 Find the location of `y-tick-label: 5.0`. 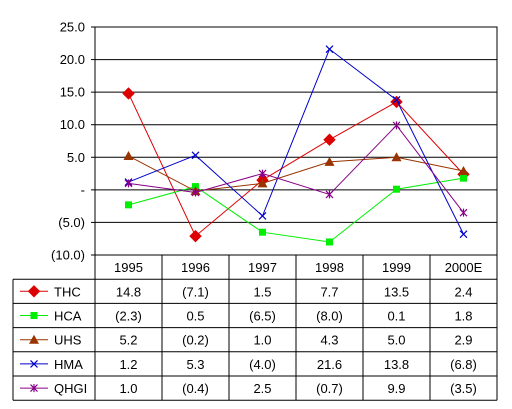

y-tick-label: 5.0 is located at coordinates (76, 157).